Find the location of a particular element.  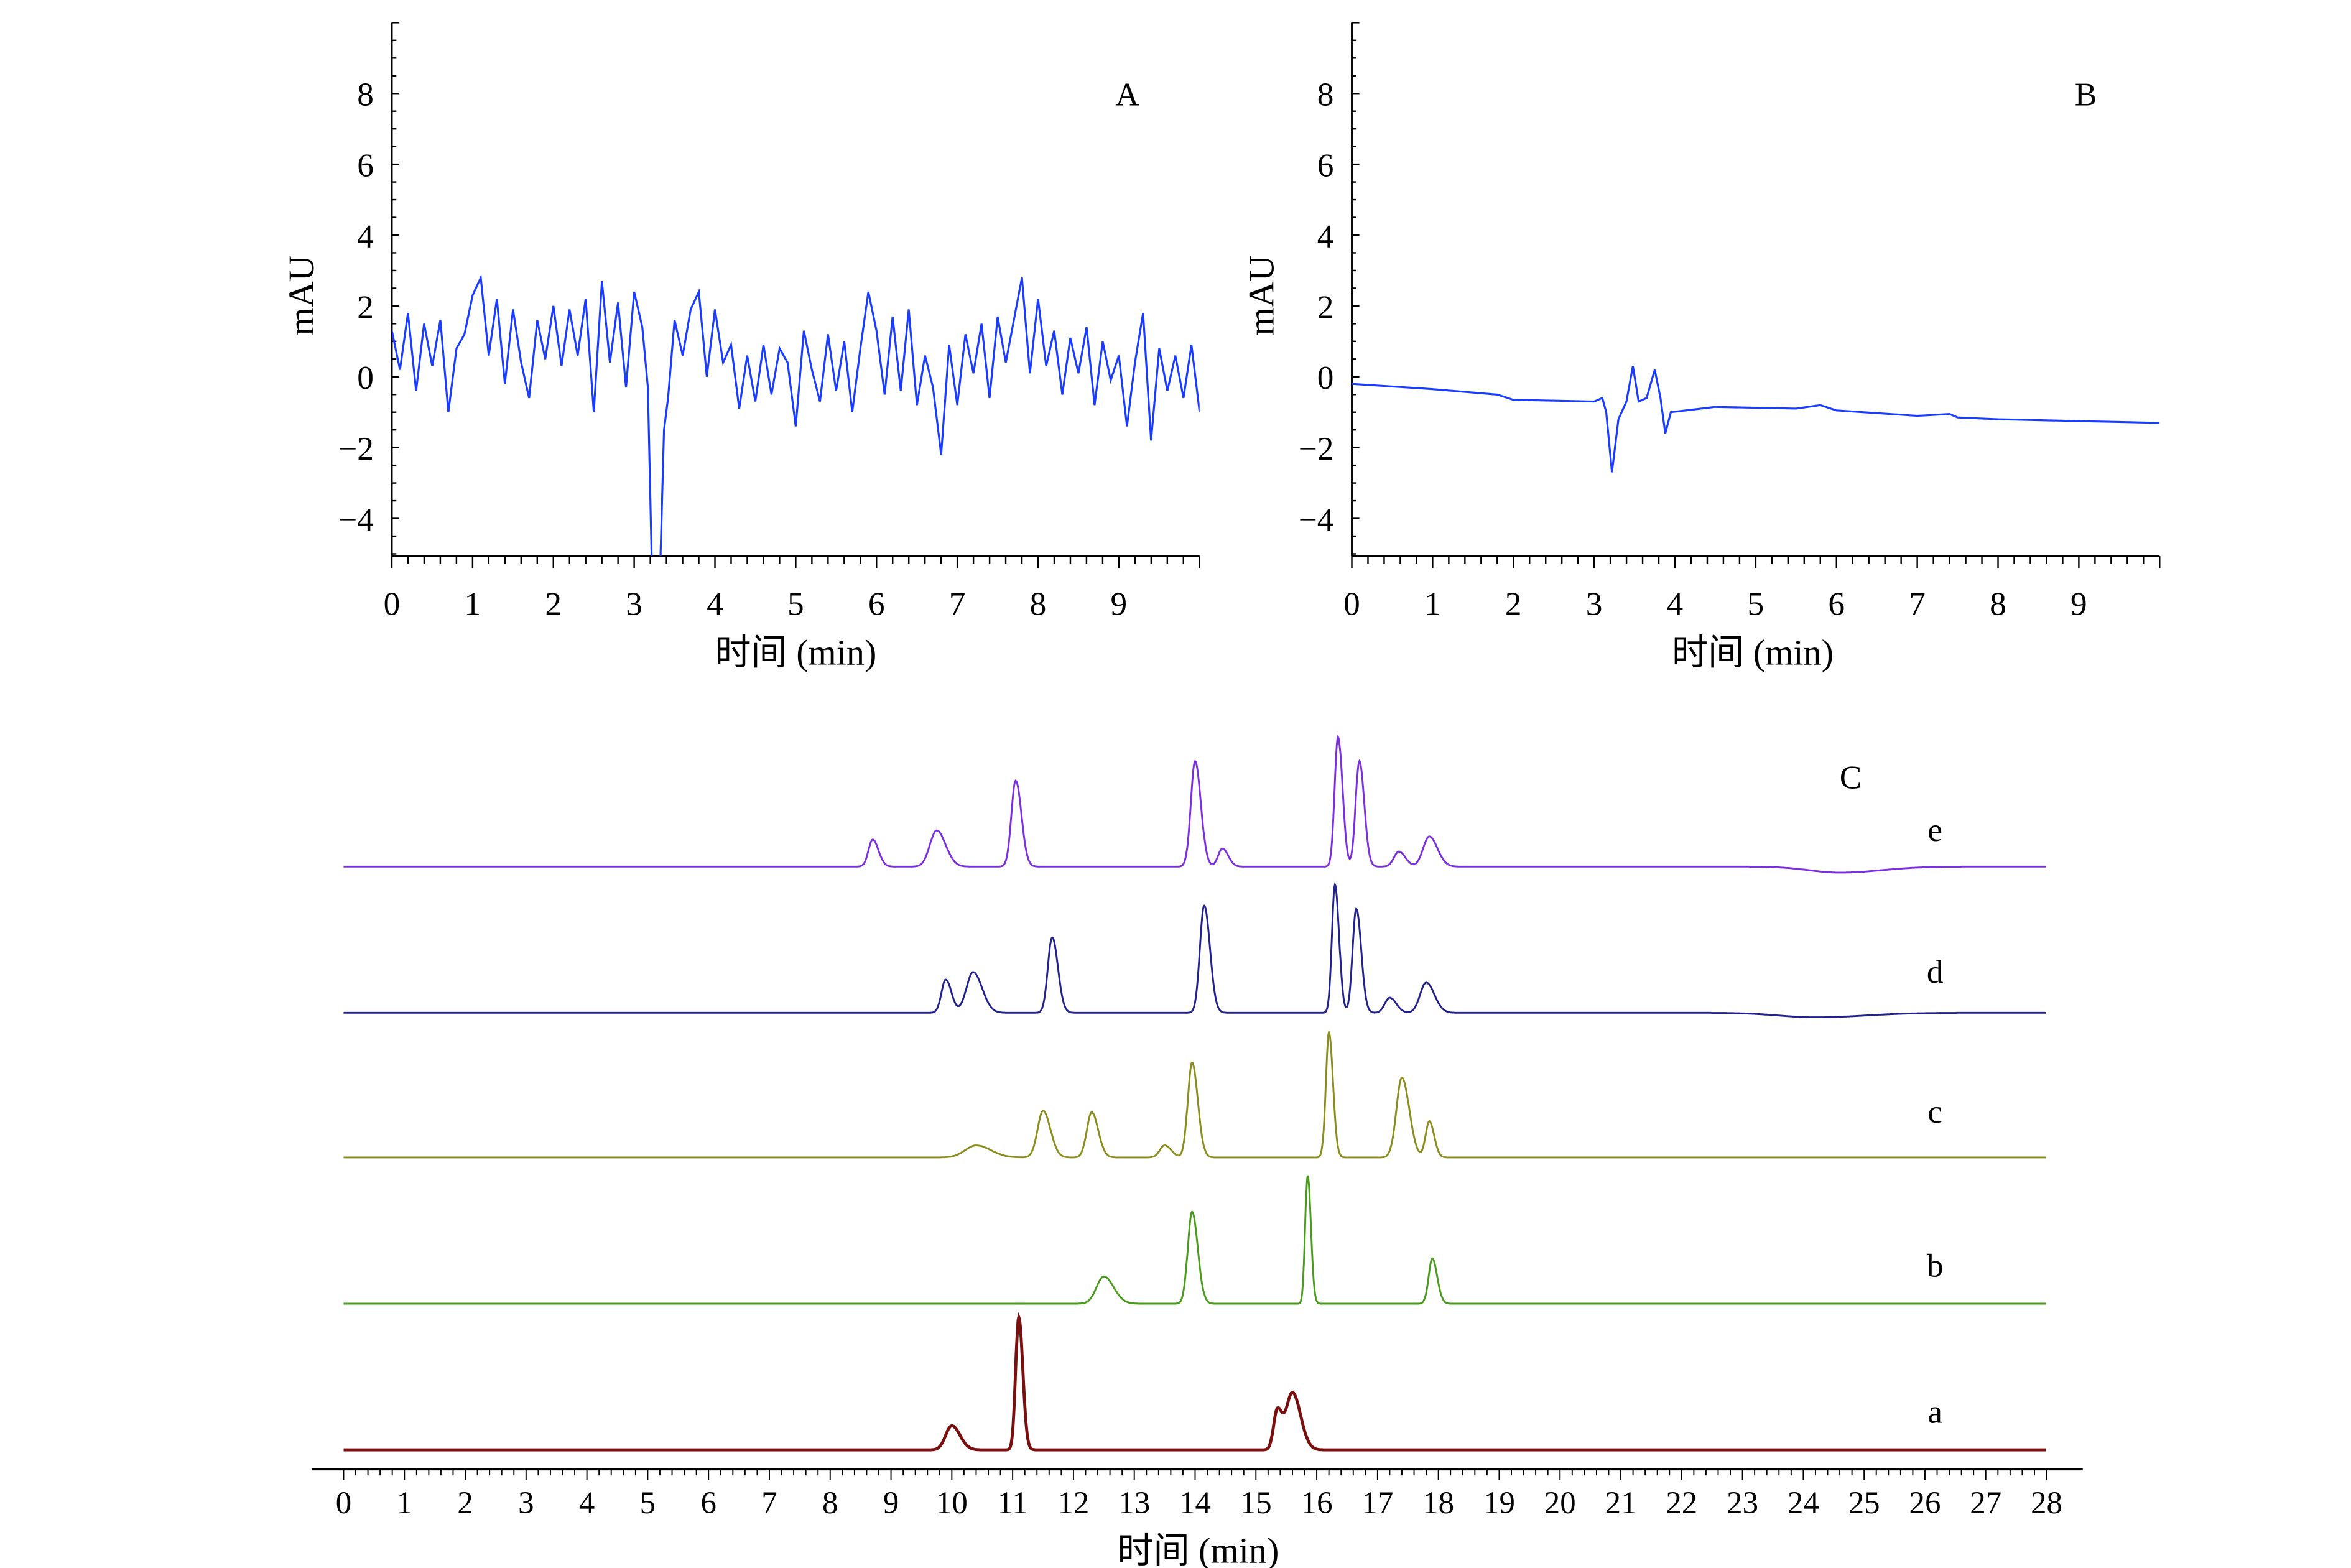

panel-a-x-tick-label: 9 is located at coordinates (1119, 604).